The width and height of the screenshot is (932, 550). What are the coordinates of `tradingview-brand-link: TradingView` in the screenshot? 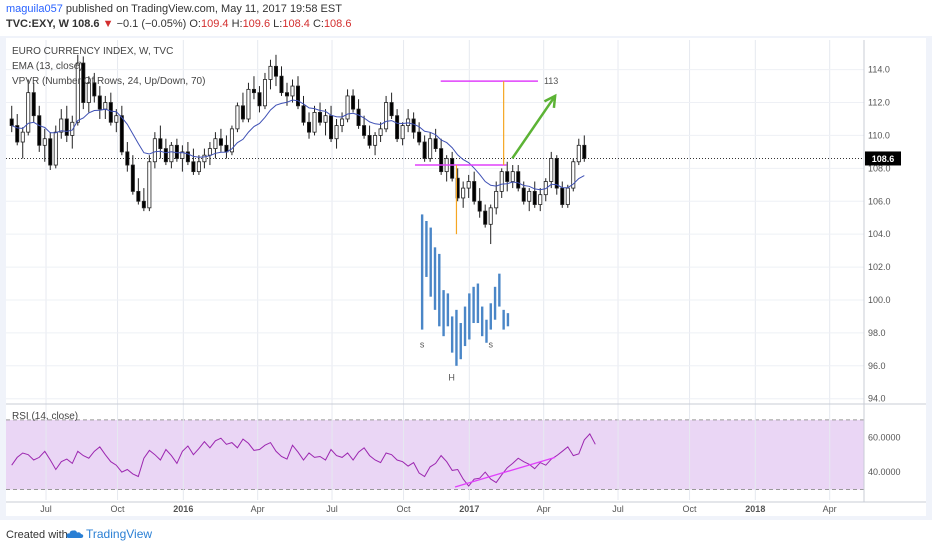 It's located at (119, 534).